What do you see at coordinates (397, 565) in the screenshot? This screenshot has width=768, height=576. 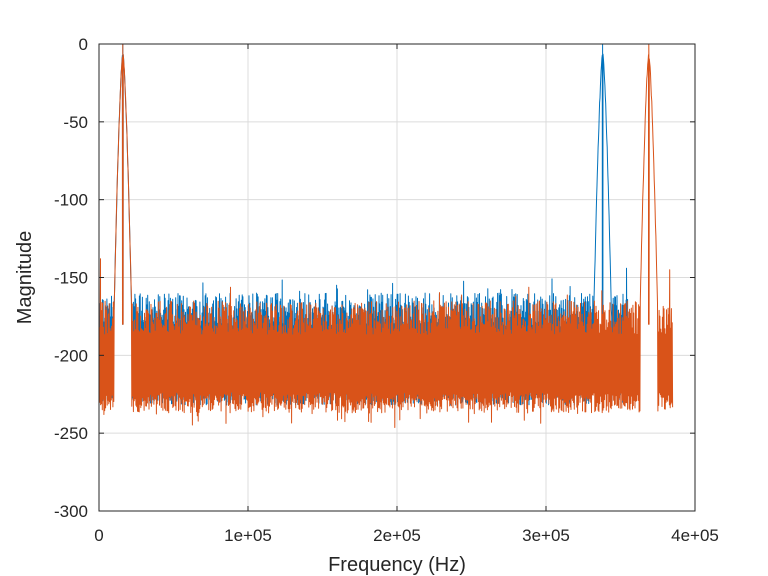 I see `x-axis-label: Frequency (Hz)` at bounding box center [397, 565].